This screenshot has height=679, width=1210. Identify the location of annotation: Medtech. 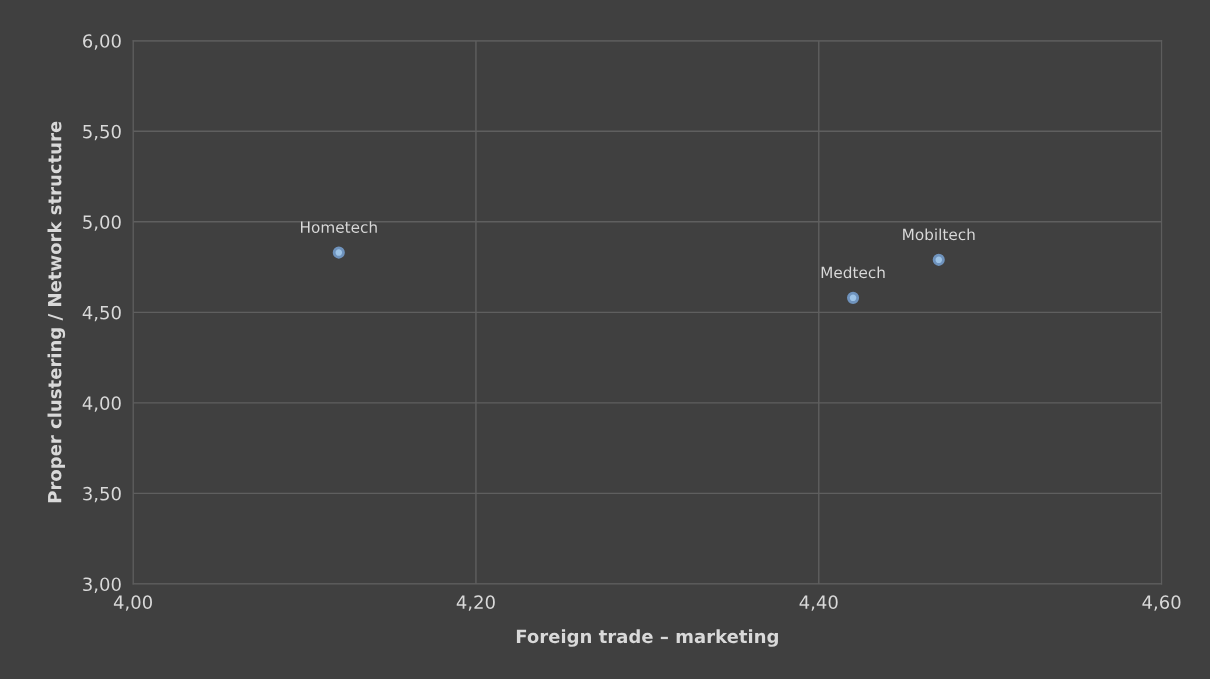
(853, 272).